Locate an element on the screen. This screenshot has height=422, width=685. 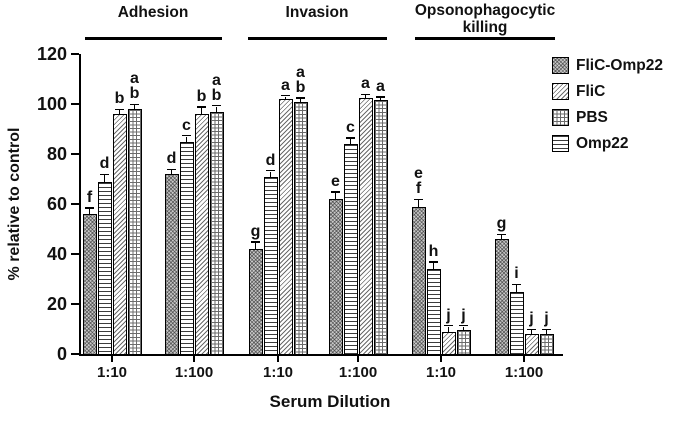
section-header-line: killing is located at coordinates (485, 27).